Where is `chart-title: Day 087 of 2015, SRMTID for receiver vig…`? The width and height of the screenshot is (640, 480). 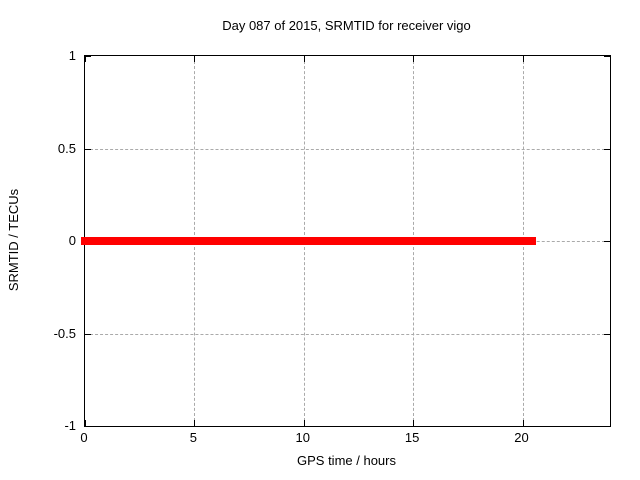
chart-title: Day 087 of 2015, SRMTID for receiver vig… is located at coordinates (346, 25).